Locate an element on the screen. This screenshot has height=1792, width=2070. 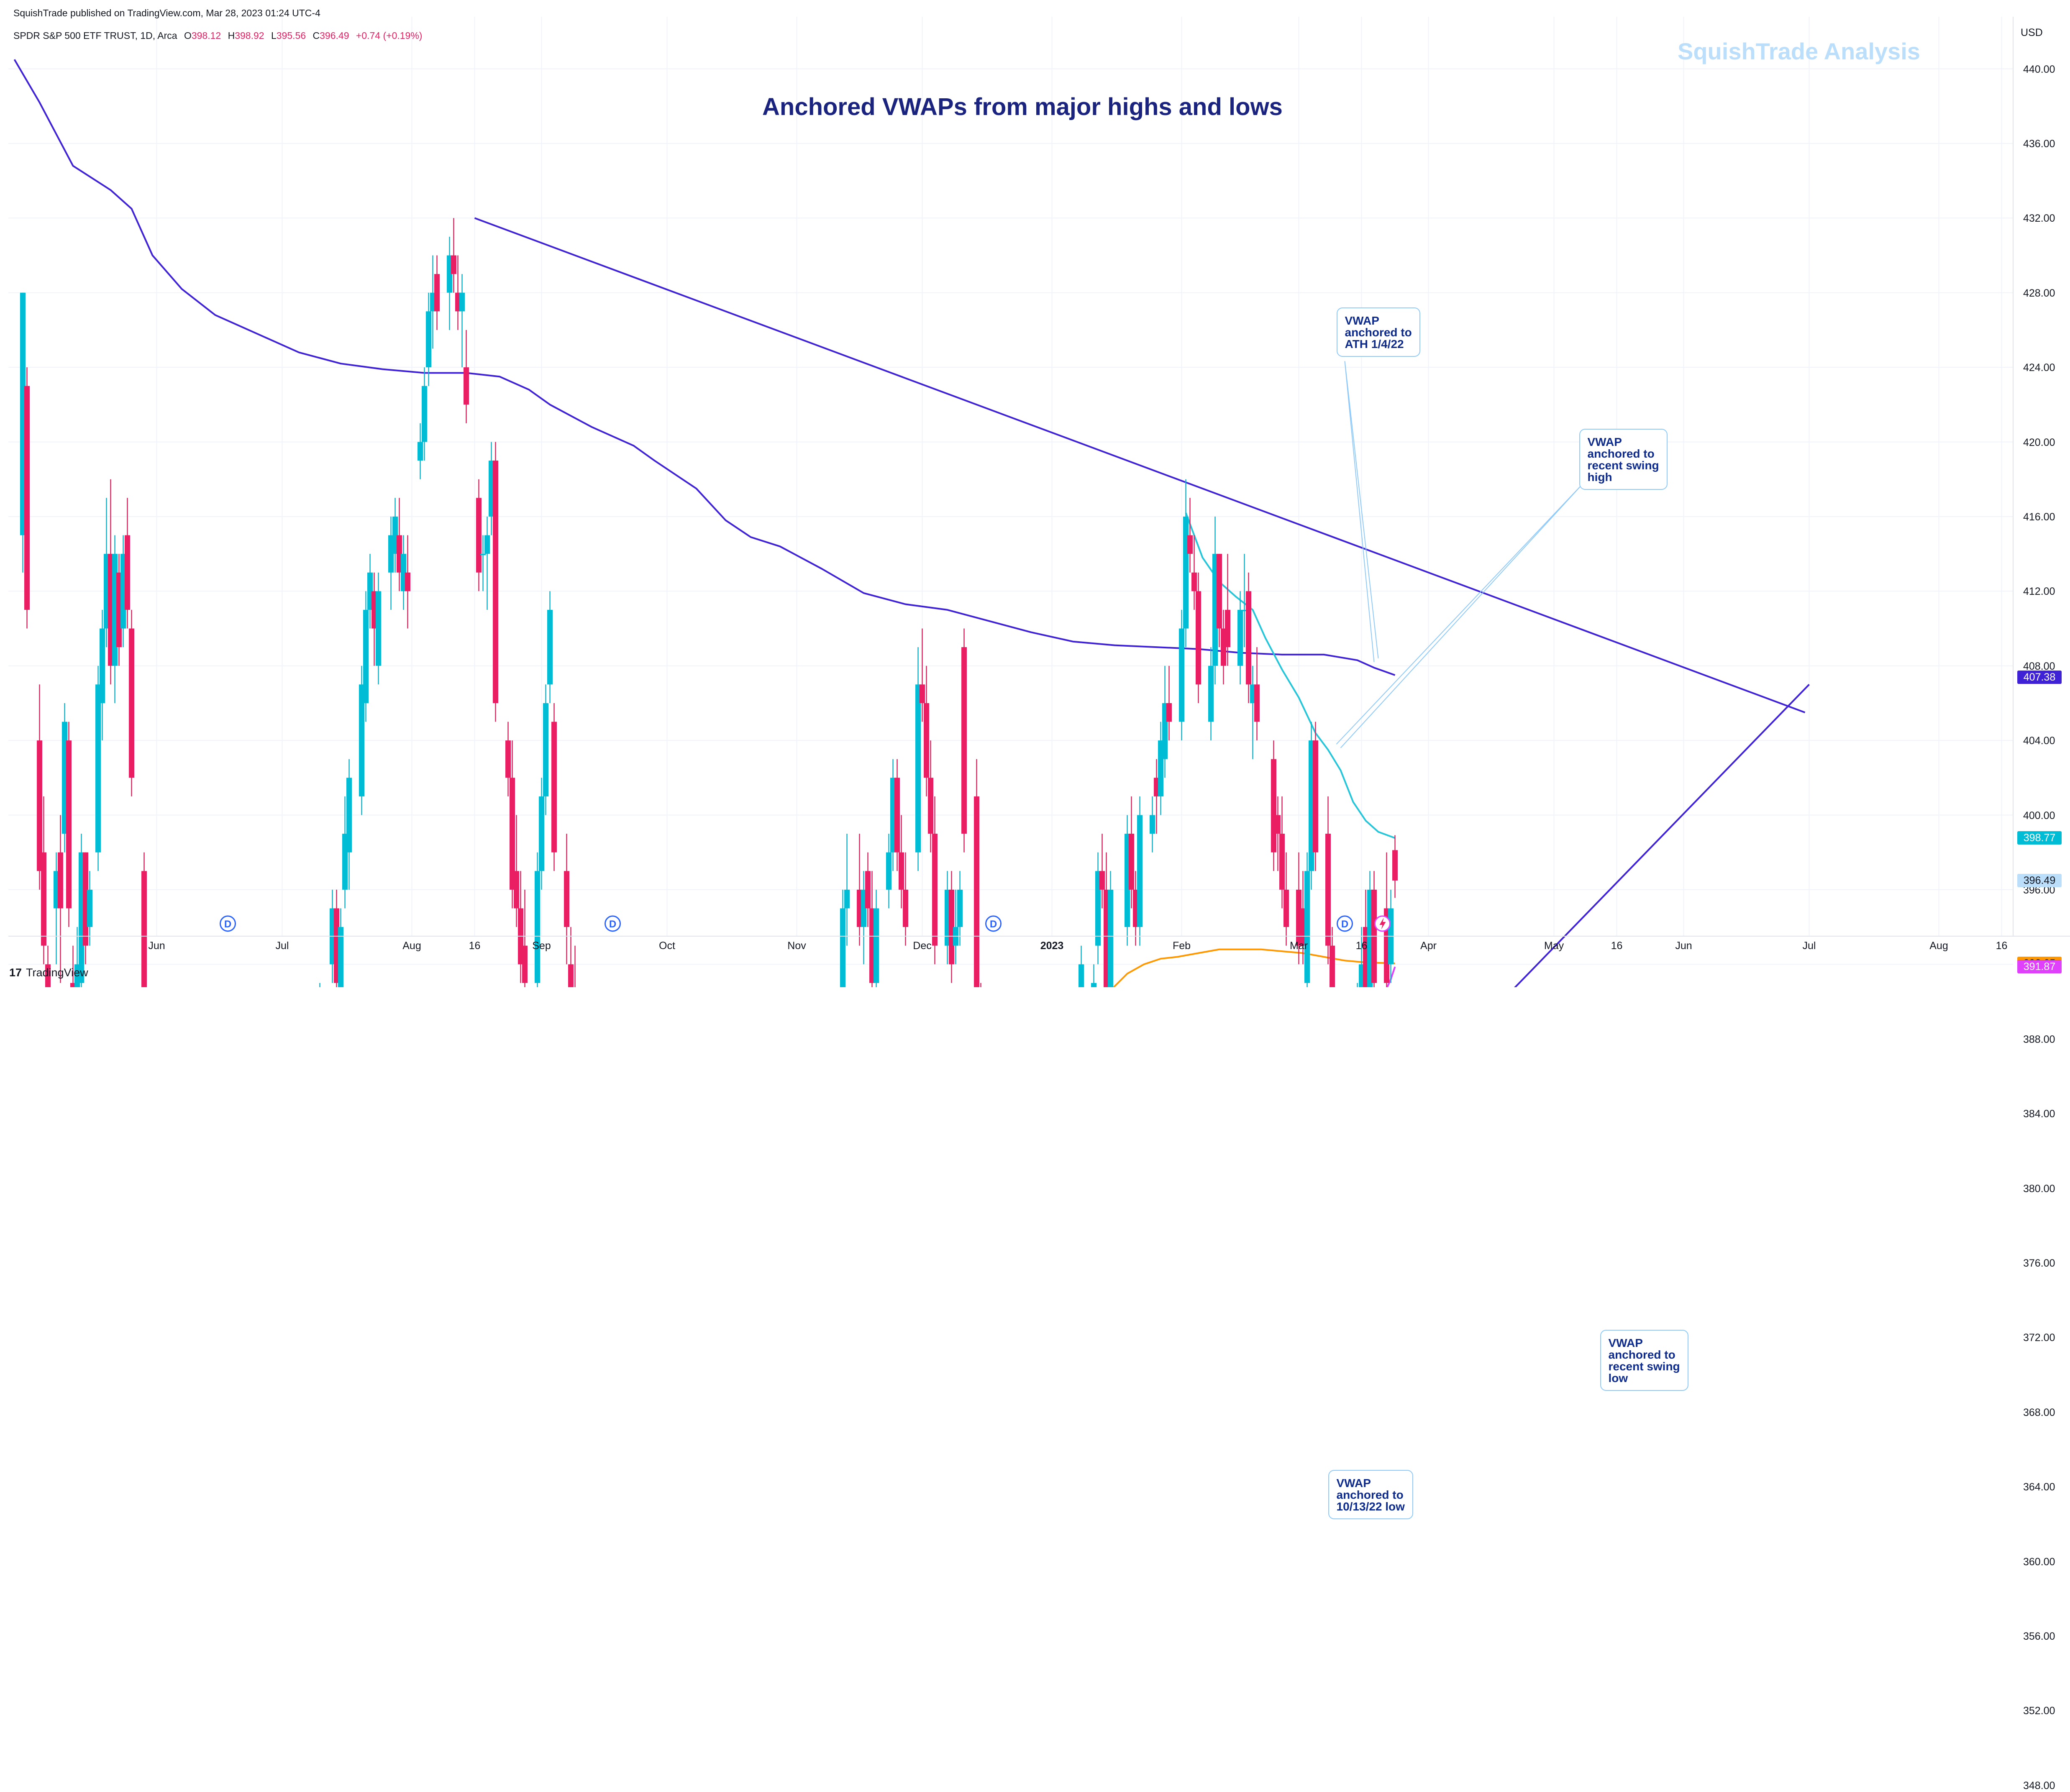
dividend-marker: D is located at coordinates (993, 923).